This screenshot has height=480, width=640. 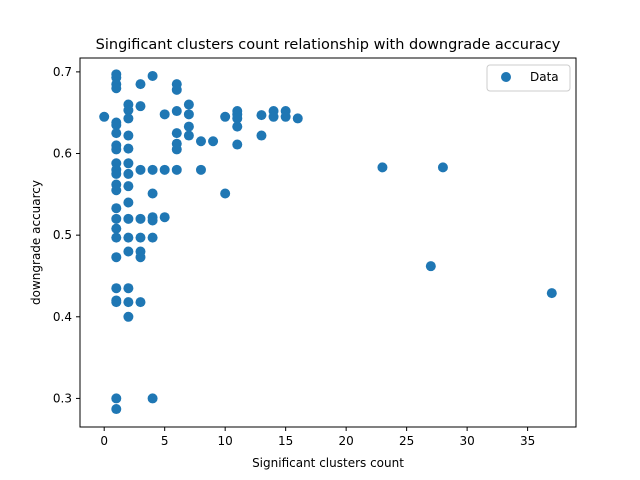 What do you see at coordinates (506, 77) in the screenshot?
I see `legend-marker` at bounding box center [506, 77].